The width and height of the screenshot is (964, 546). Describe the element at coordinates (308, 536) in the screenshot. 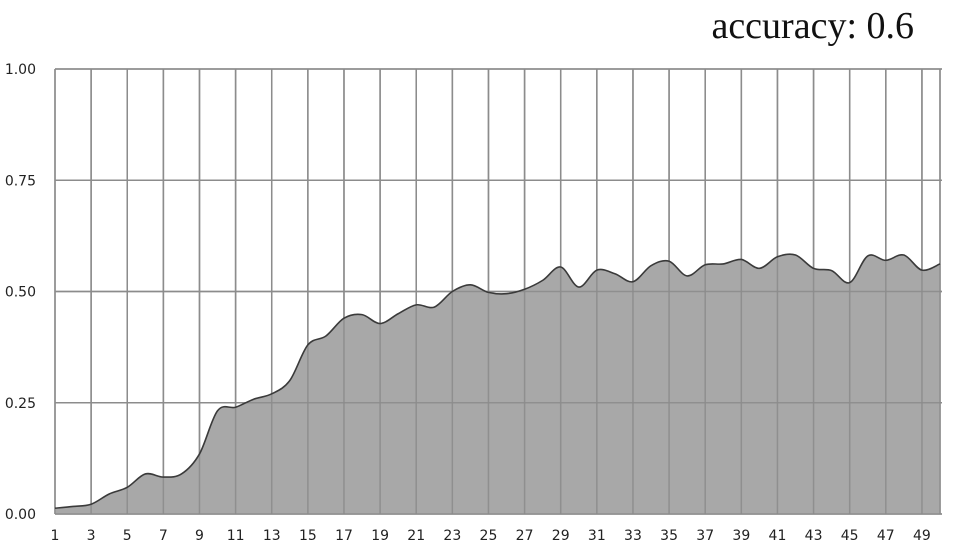

I see `x-tick-label: 15` at that location.